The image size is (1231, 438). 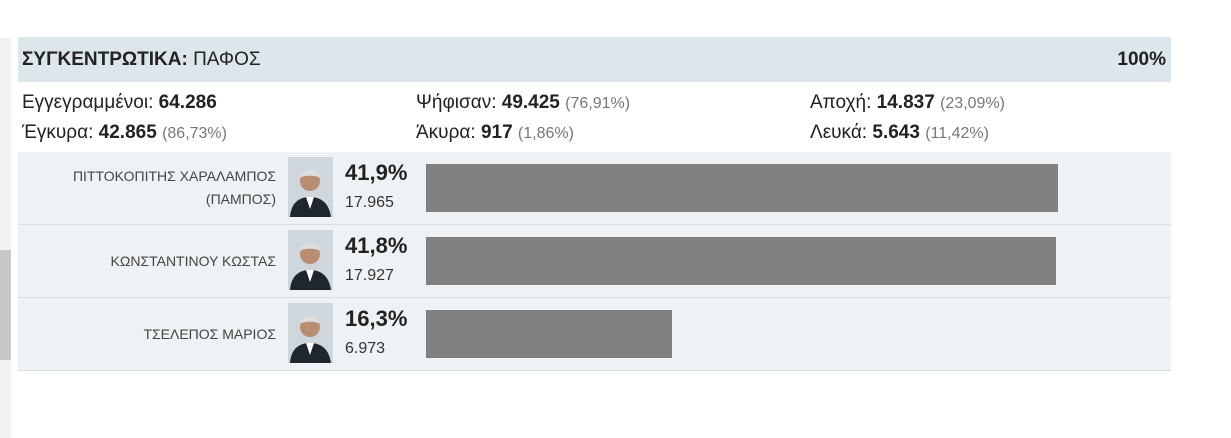 I want to click on scrollbar-track, so click(x=5, y=238).